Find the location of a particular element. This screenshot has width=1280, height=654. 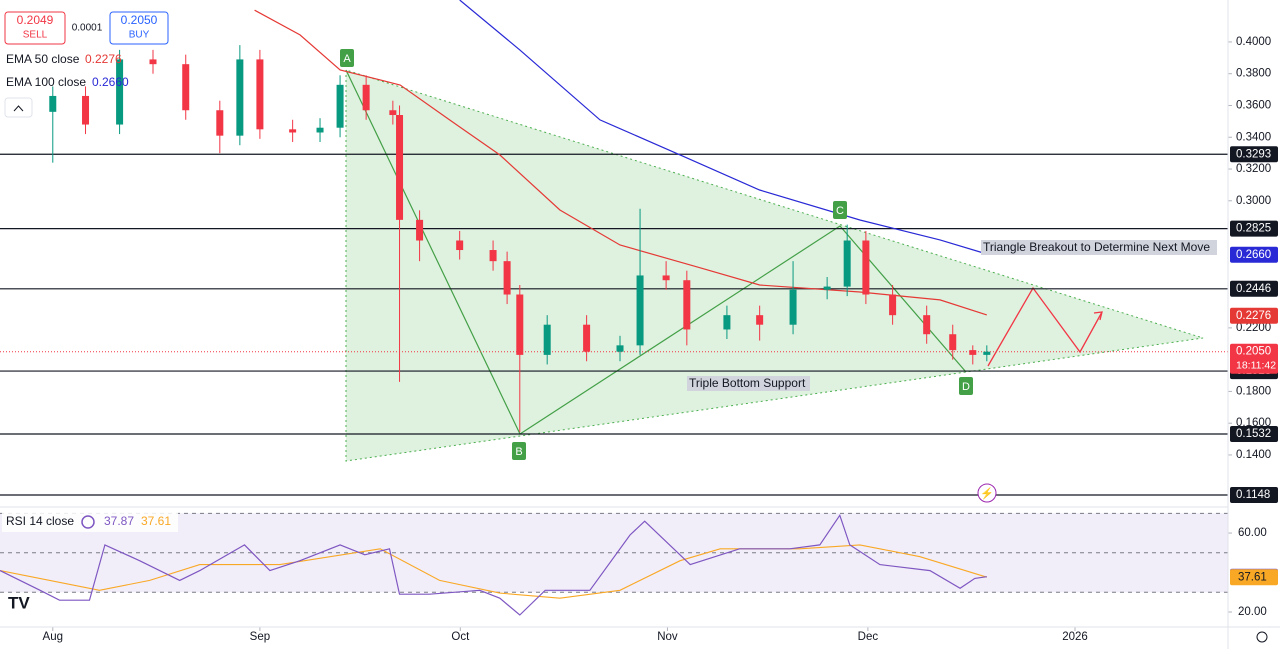

collapse-icon is located at coordinates (18, 108).